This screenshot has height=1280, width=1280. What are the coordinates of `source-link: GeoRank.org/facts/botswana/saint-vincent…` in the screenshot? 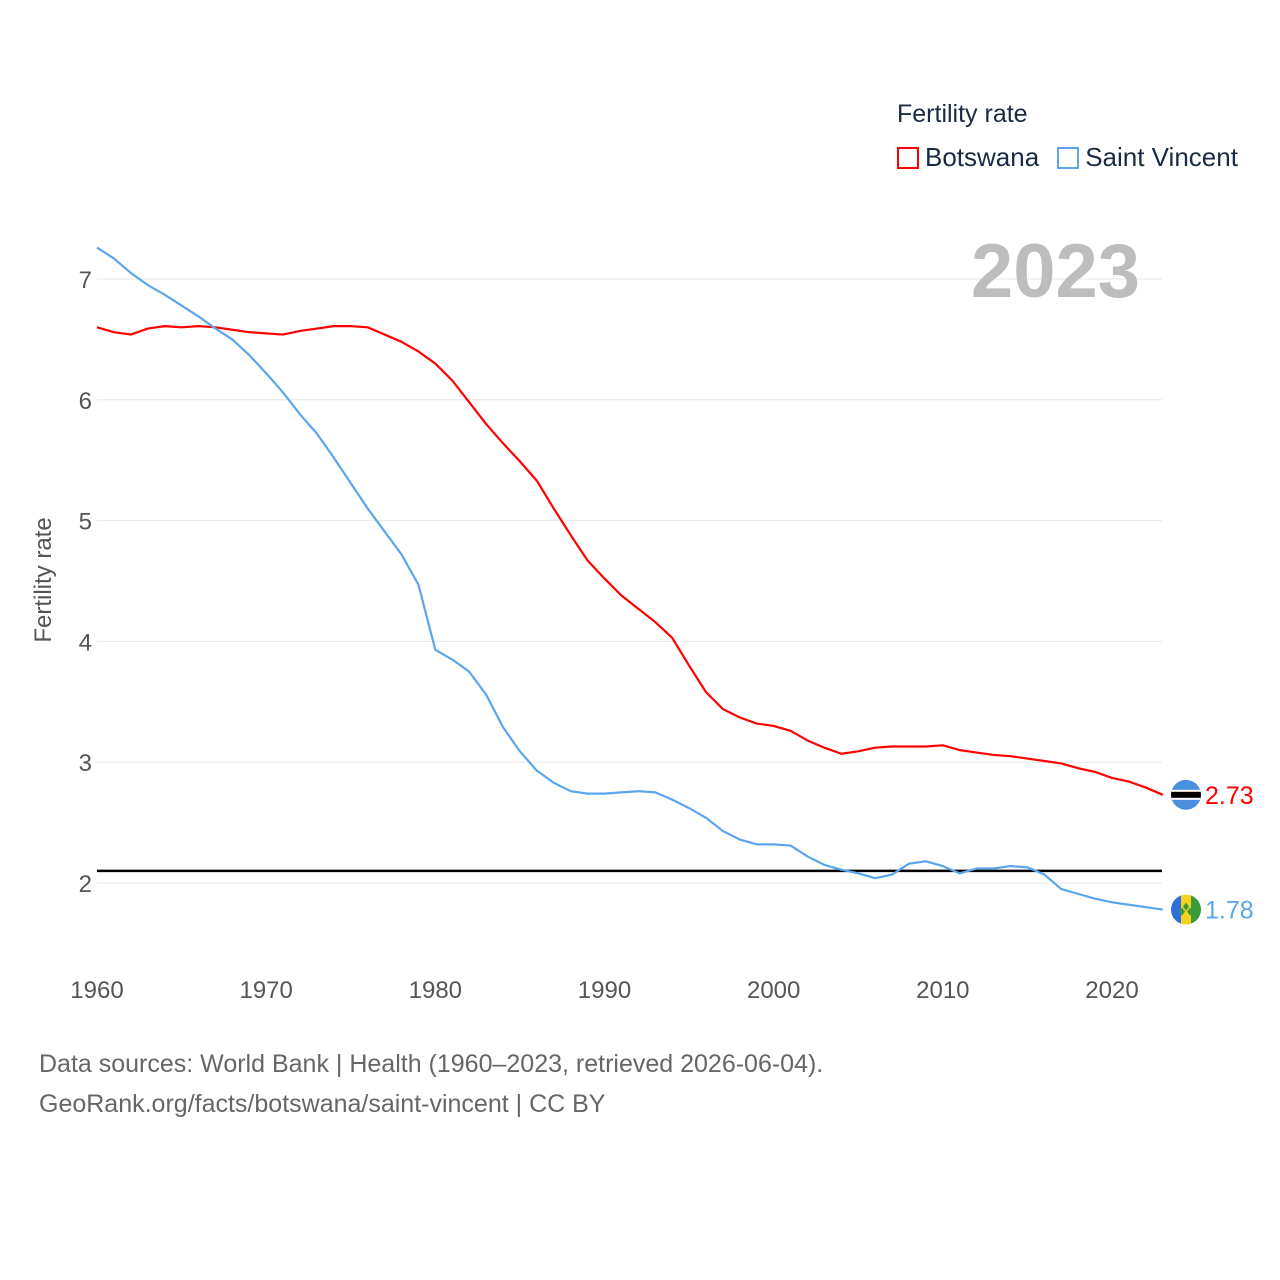 It's located at (322, 1104).